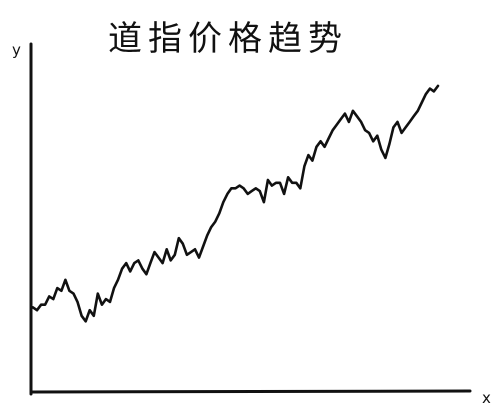  Describe the element at coordinates (250, 391) in the screenshot. I see `x-axis-line` at that location.